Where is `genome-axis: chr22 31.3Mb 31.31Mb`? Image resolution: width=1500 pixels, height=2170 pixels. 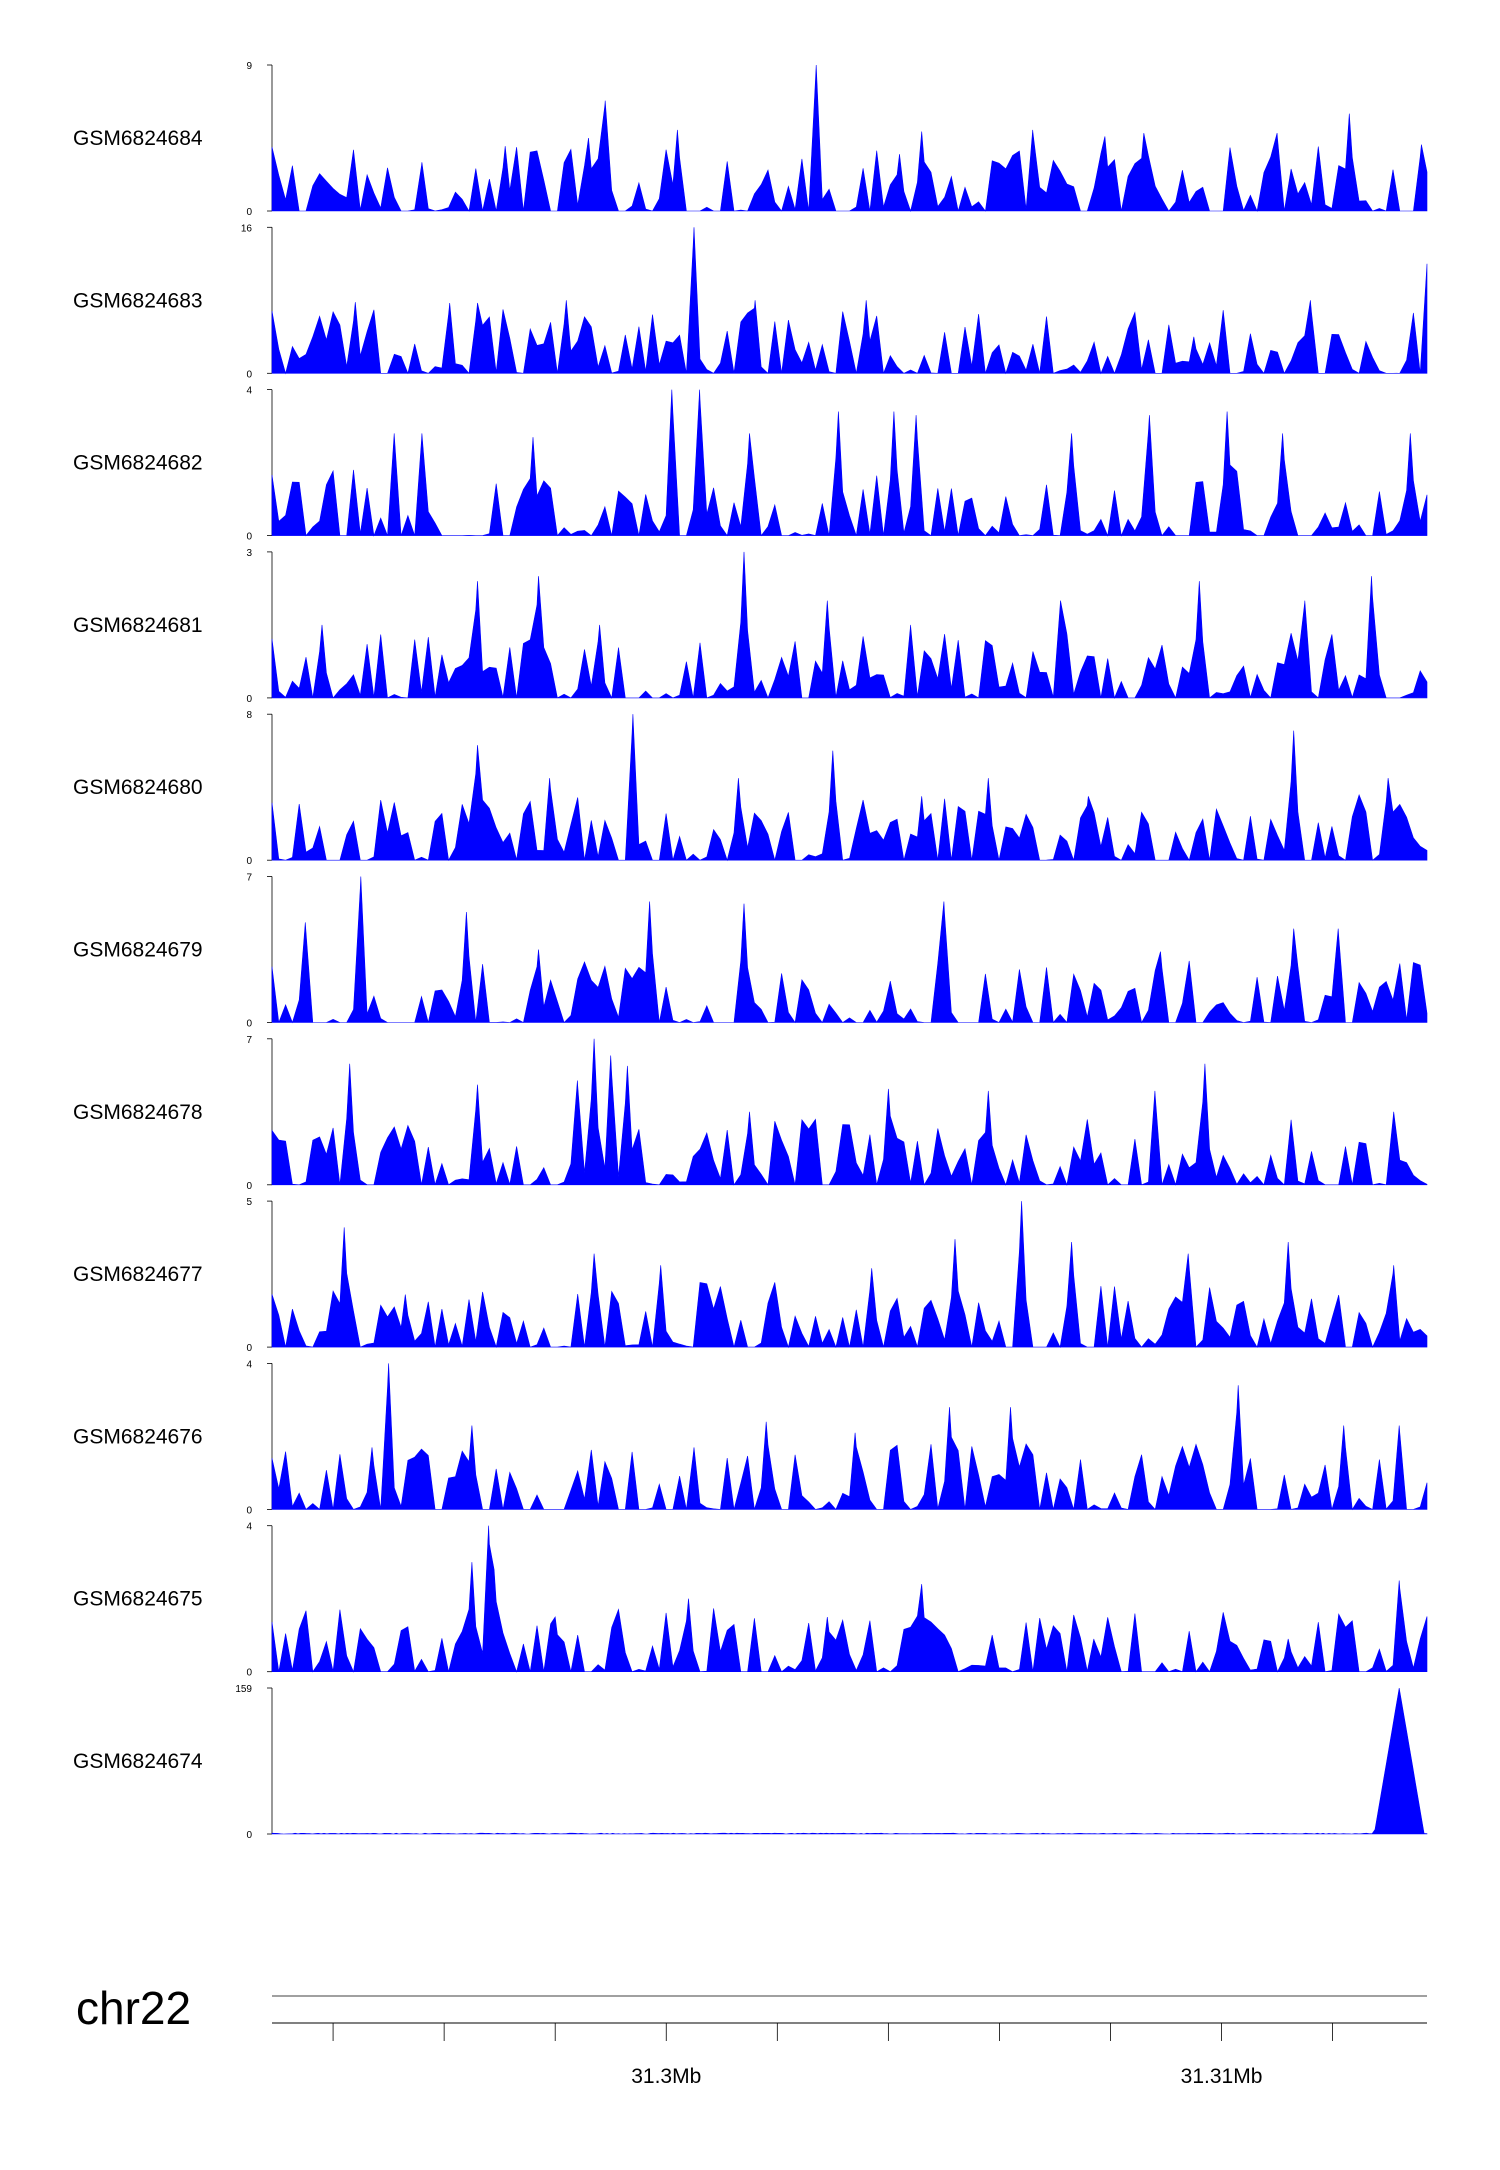 genome-axis: chr22 31.3Mb 31.31Mb is located at coordinates (751, 2035).